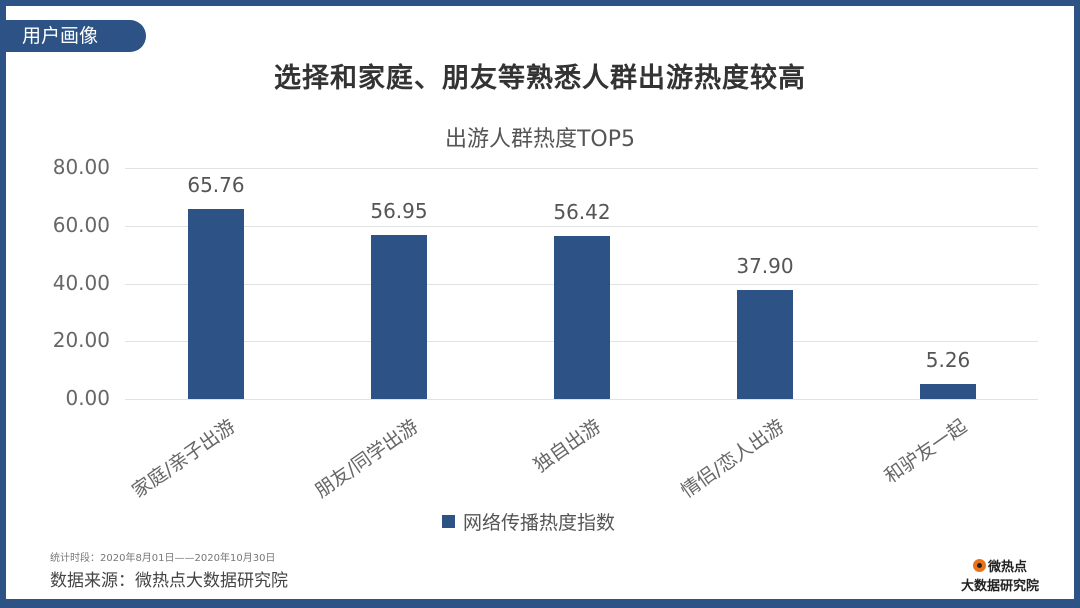  Describe the element at coordinates (999, 586) in the screenshot. I see `logo-subtext: 大数据研究院` at that location.